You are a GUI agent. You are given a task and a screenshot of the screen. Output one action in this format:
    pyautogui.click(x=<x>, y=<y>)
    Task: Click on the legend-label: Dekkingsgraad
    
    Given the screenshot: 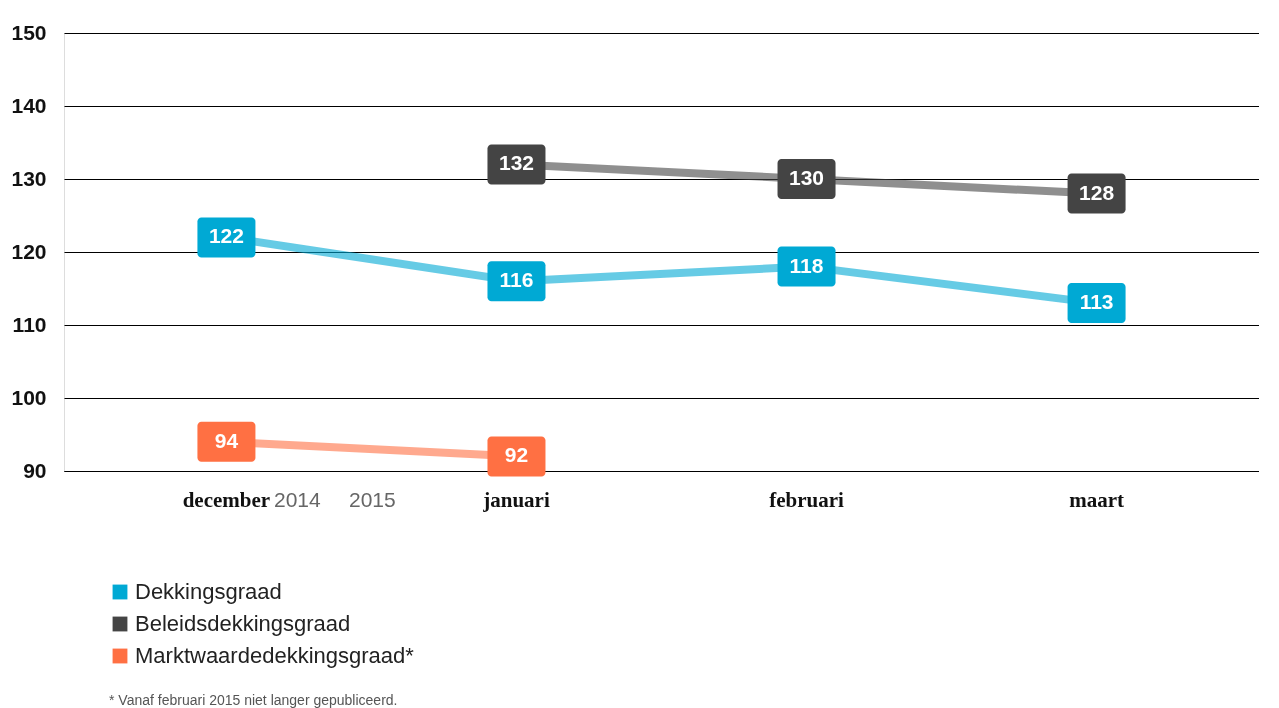 What is the action you would take?
    pyautogui.click(x=208, y=591)
    